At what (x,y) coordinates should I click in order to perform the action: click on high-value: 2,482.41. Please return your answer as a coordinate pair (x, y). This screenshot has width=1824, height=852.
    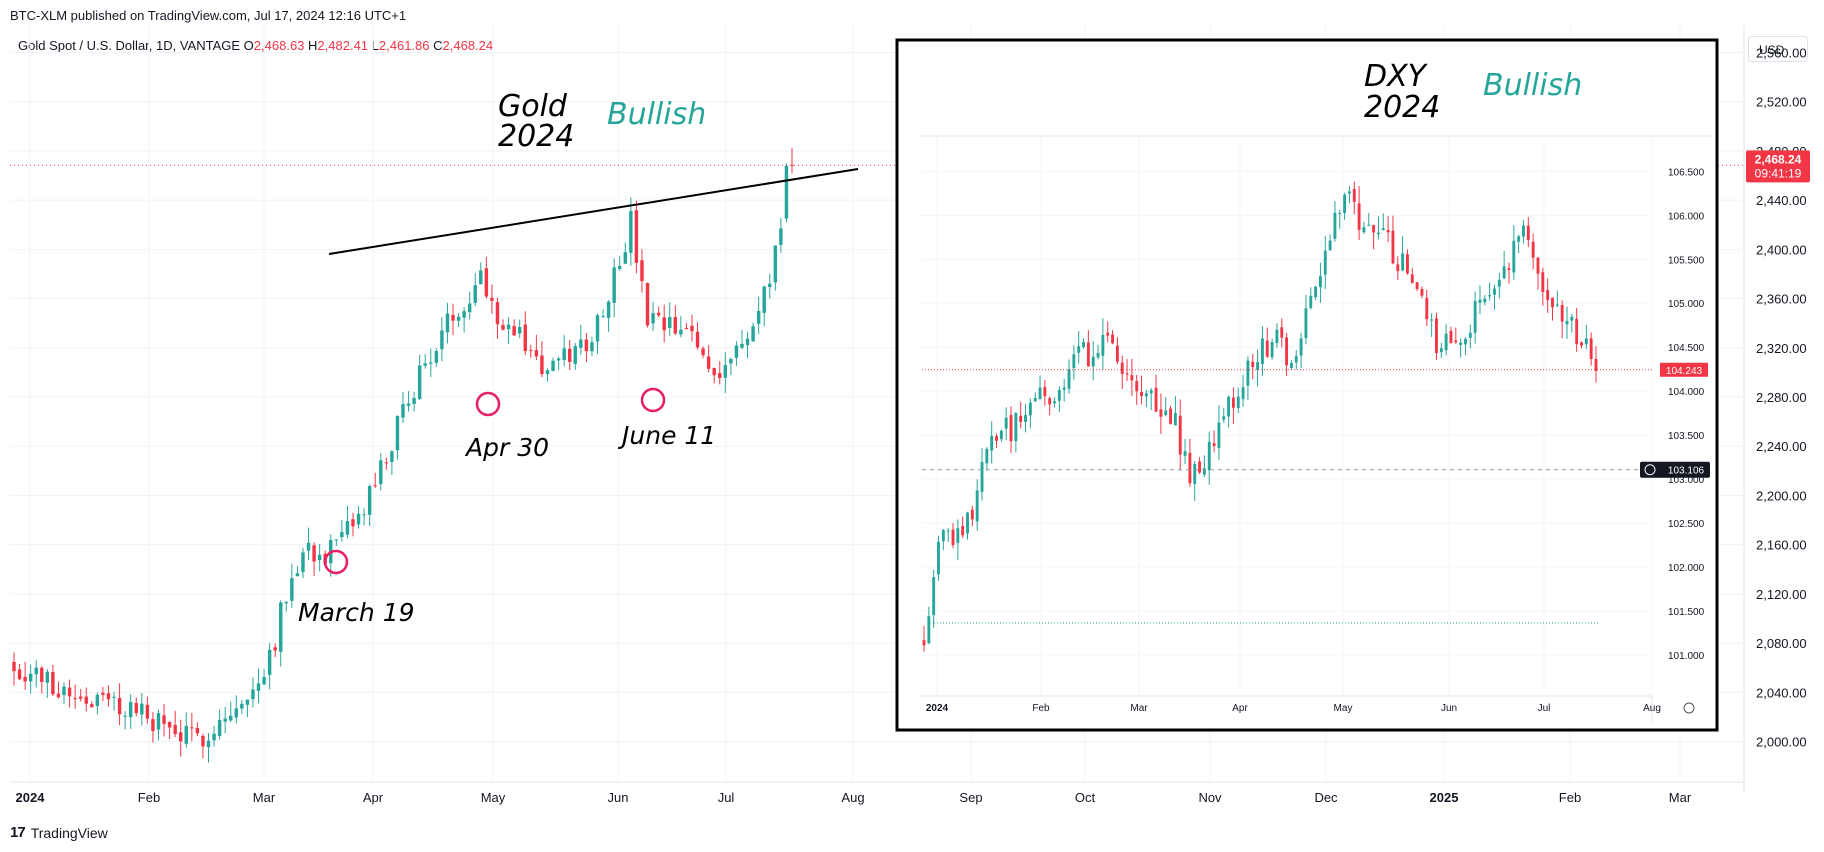
    Looking at the image, I should click on (343, 45).